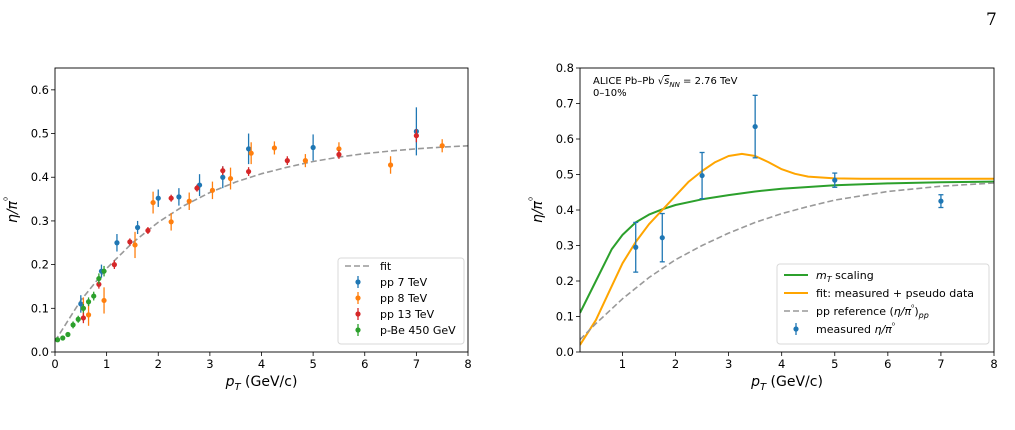  I want to click on right-ytick-label: 0.2, so click(565, 281).